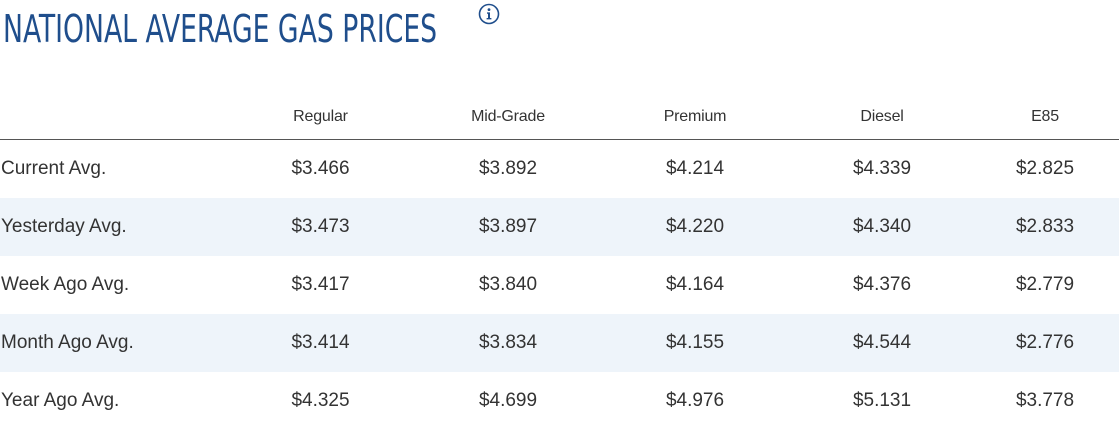  I want to click on price-cell-diesel: $4.376, so click(882, 284).